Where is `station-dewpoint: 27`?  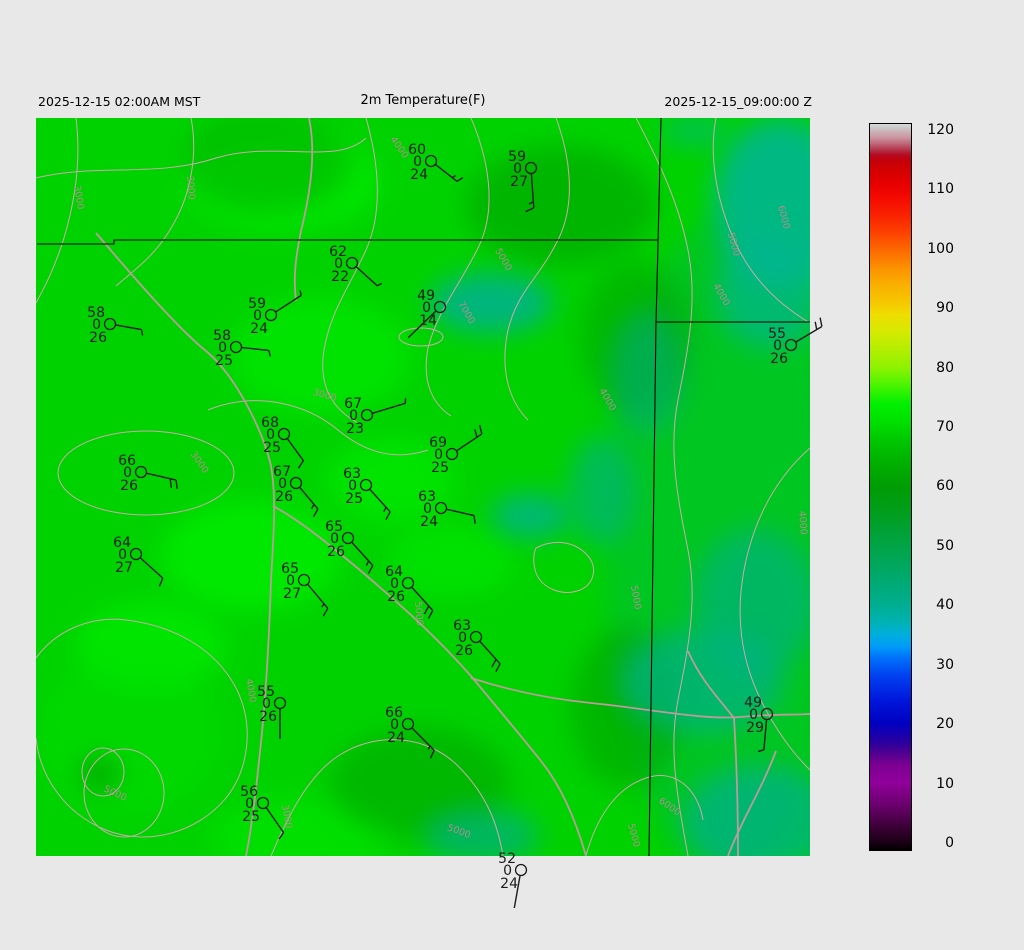
station-dewpoint: 27 is located at coordinates (519, 182).